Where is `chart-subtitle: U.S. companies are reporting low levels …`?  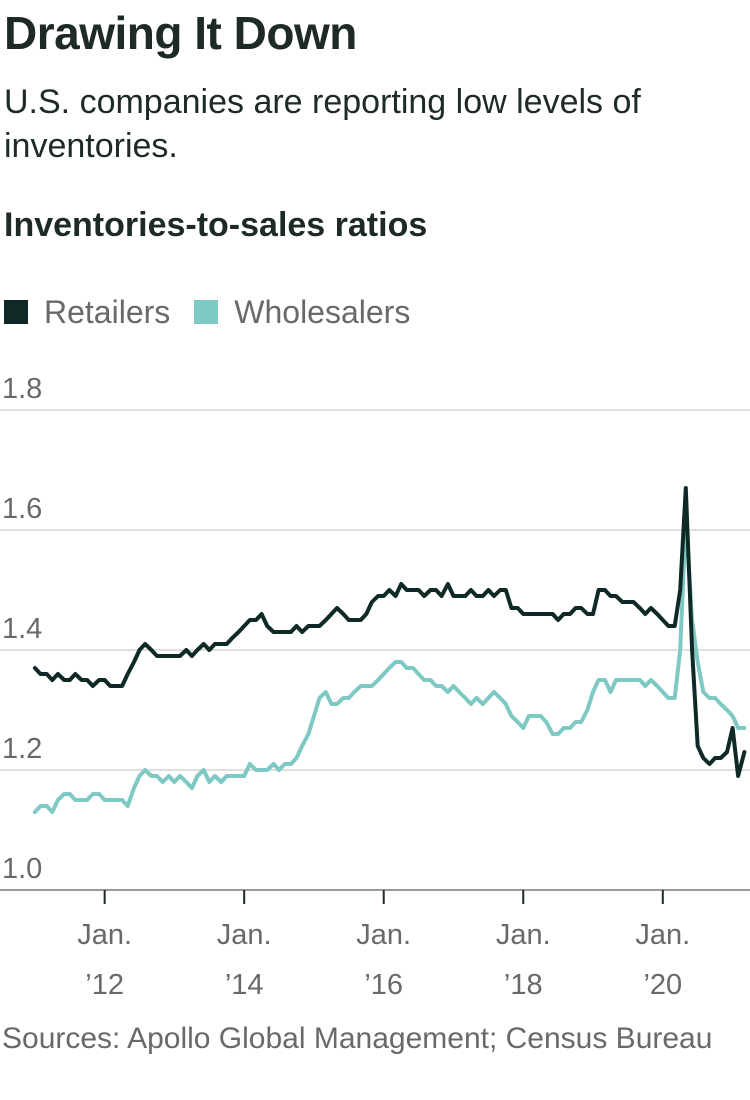 chart-subtitle: U.S. companies are reporting low levels … is located at coordinates (322, 124).